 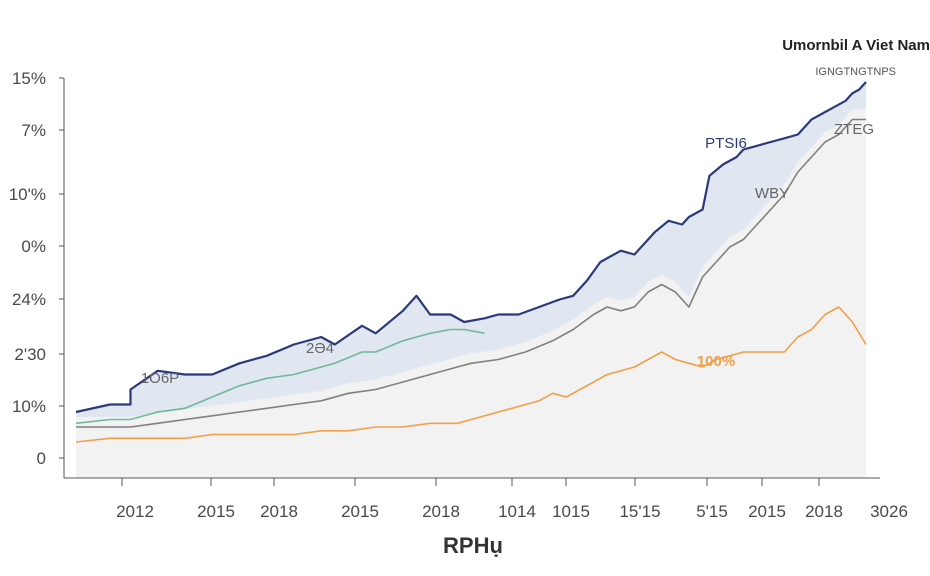 I want to click on annotation-label: ZTEG, so click(x=854, y=129).